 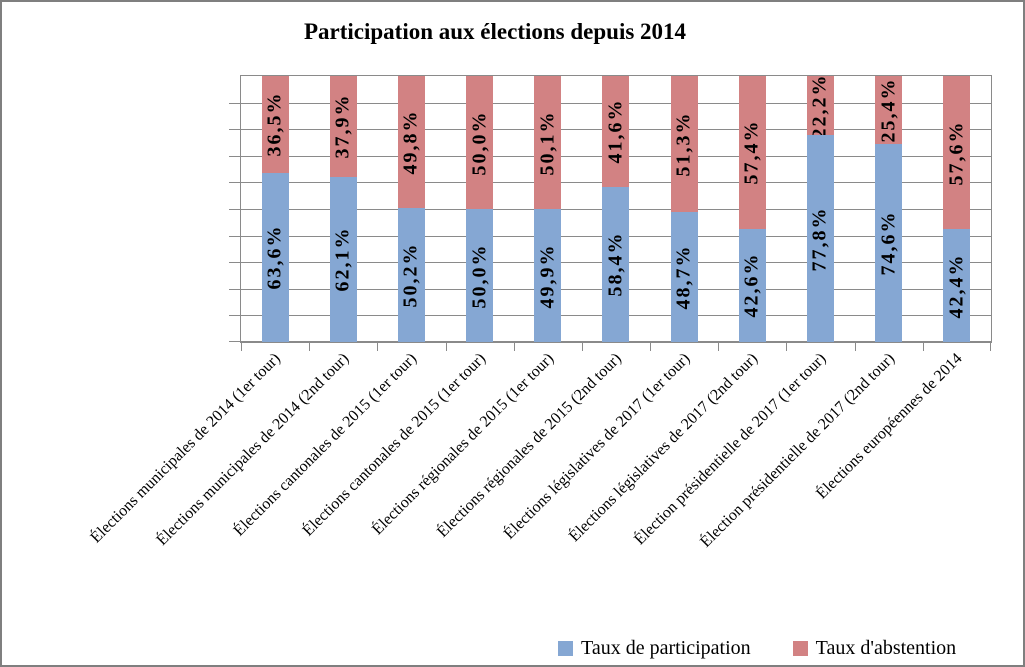 I want to click on x-axis-label: Élections européennes de 2014, so click(x=889, y=426).